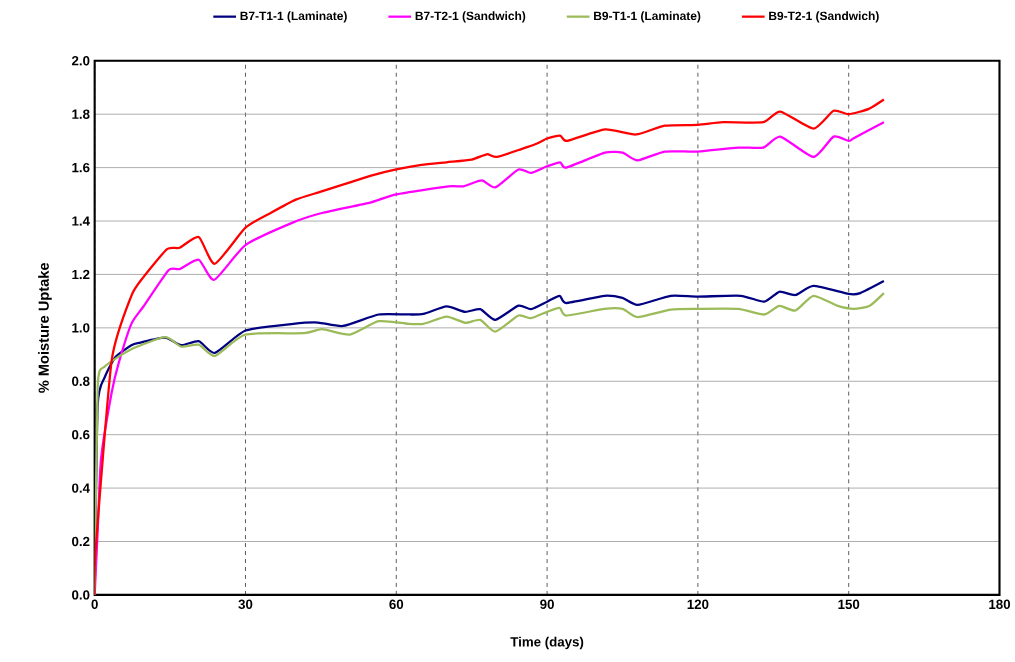 This screenshot has width=1015, height=662. What do you see at coordinates (396, 604) in the screenshot?
I see `x-tick-label: 60` at bounding box center [396, 604].